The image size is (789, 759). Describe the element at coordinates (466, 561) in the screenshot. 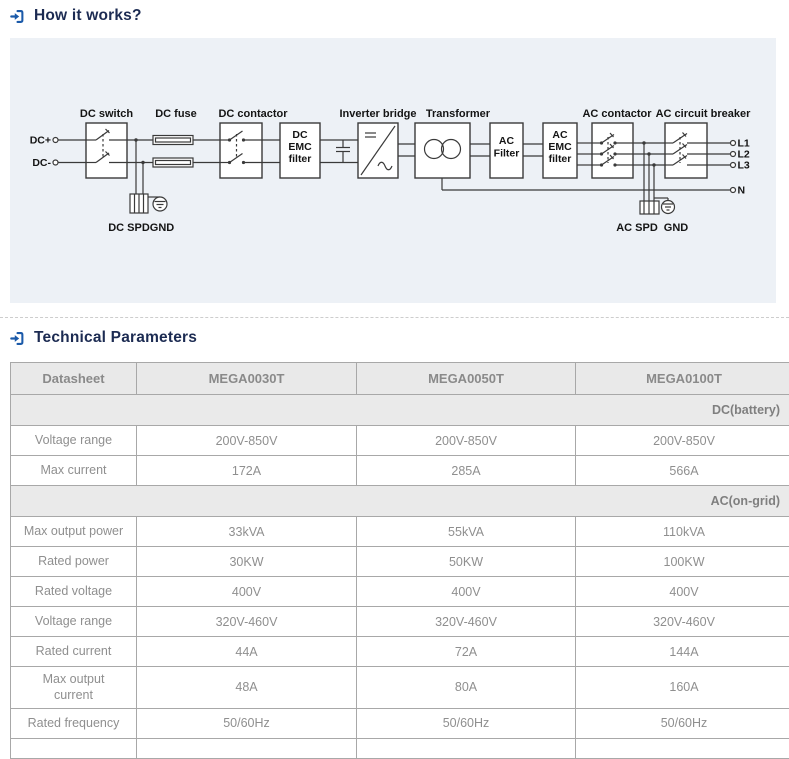

I see `cell-value: 50KW` at that location.